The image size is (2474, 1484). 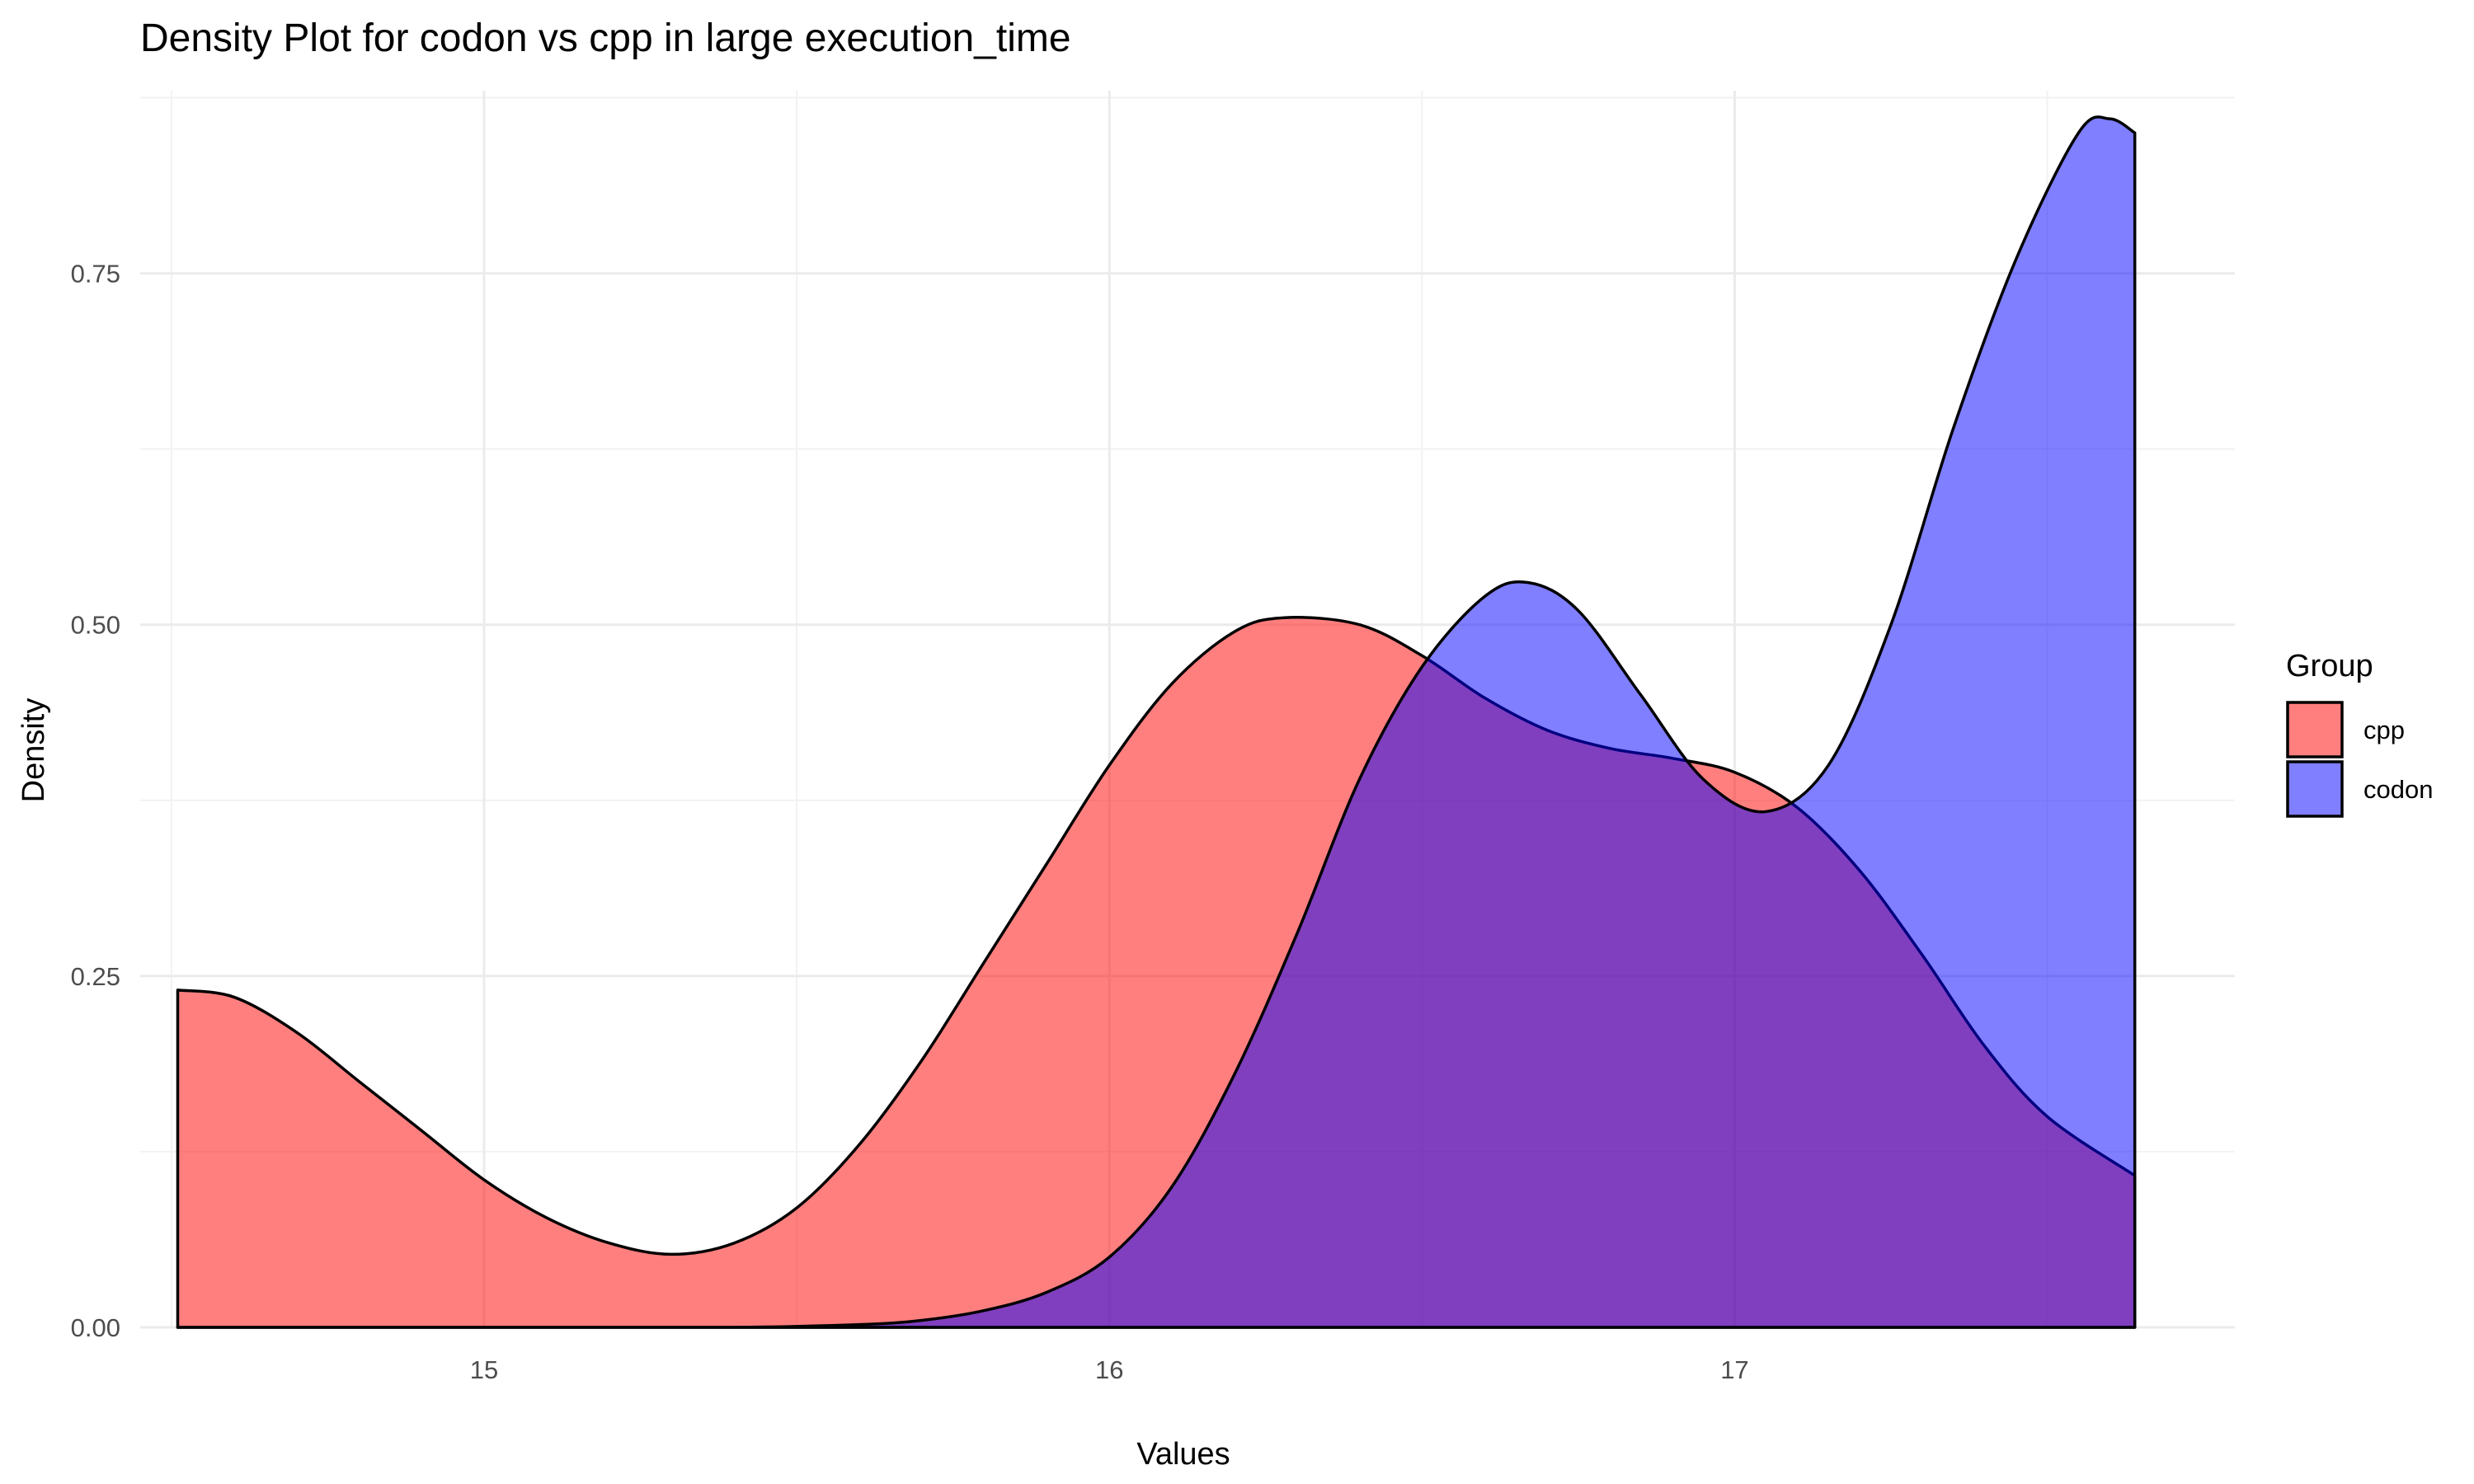 I want to click on legend: Group cpp codon, so click(x=2359, y=733).